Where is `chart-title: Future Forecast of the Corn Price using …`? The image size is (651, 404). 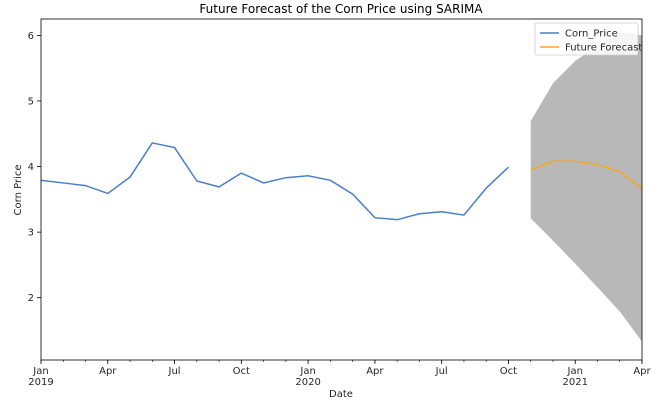
chart-title: Future Forecast of the Corn Price using … is located at coordinates (341, 9).